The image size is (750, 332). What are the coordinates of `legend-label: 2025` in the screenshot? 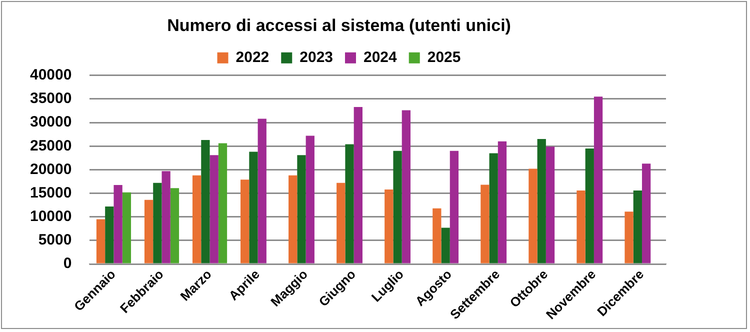 It's located at (444, 57).